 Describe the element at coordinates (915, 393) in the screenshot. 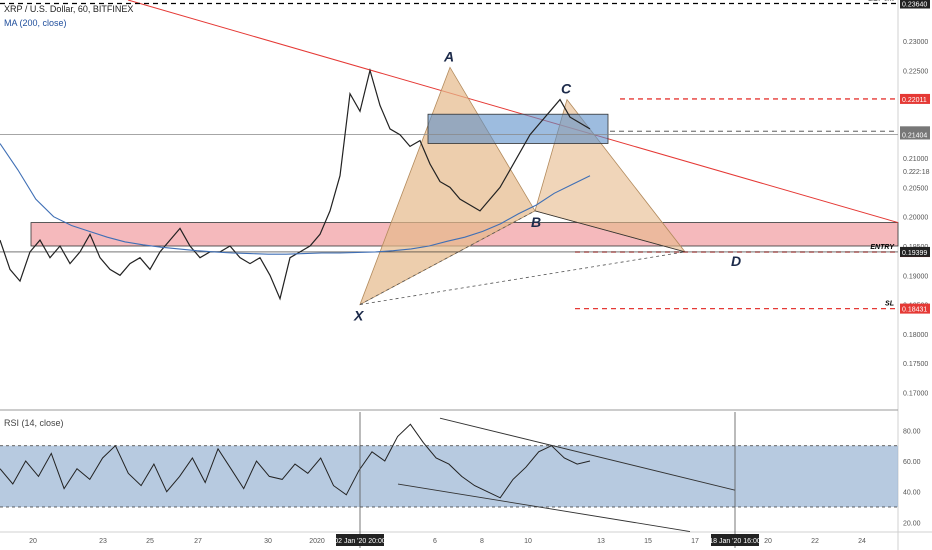

I see `price-tick-label: 0.17000` at that location.